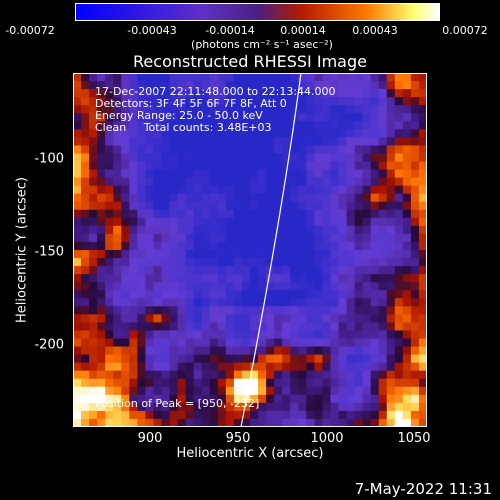 This screenshot has width=500, height=500. What do you see at coordinates (22, 250) in the screenshot?
I see `y-axis-label: Heliocentric Y (arcsec)` at bounding box center [22, 250].